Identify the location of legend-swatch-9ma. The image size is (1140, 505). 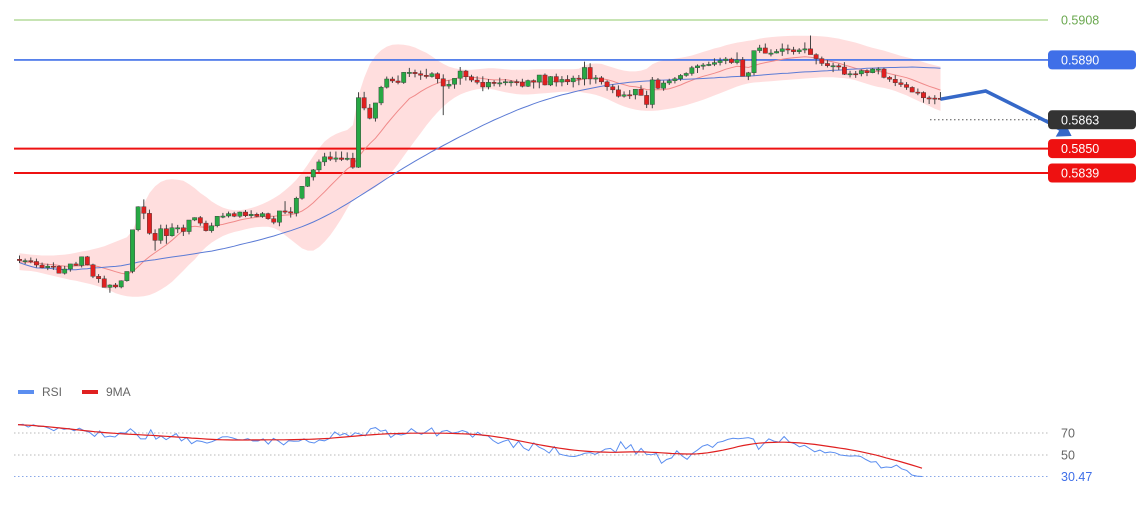
(90, 392).